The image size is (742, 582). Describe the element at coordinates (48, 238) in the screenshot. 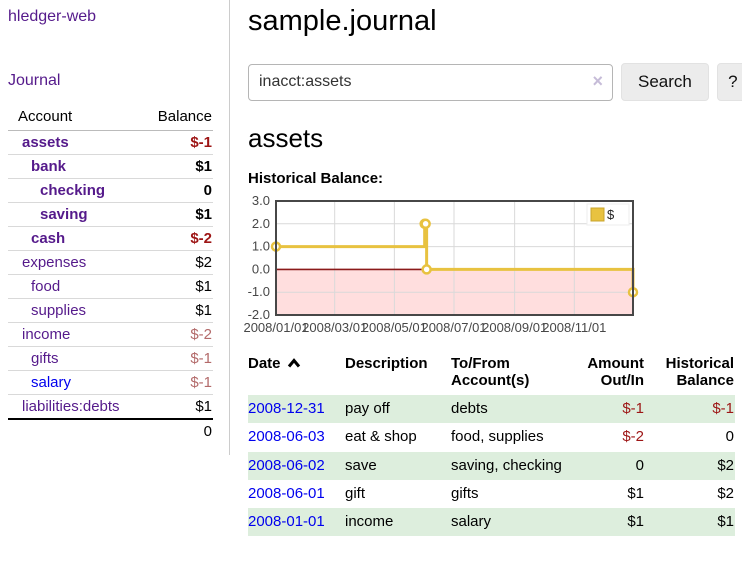

I see `account-link: cash` at that location.